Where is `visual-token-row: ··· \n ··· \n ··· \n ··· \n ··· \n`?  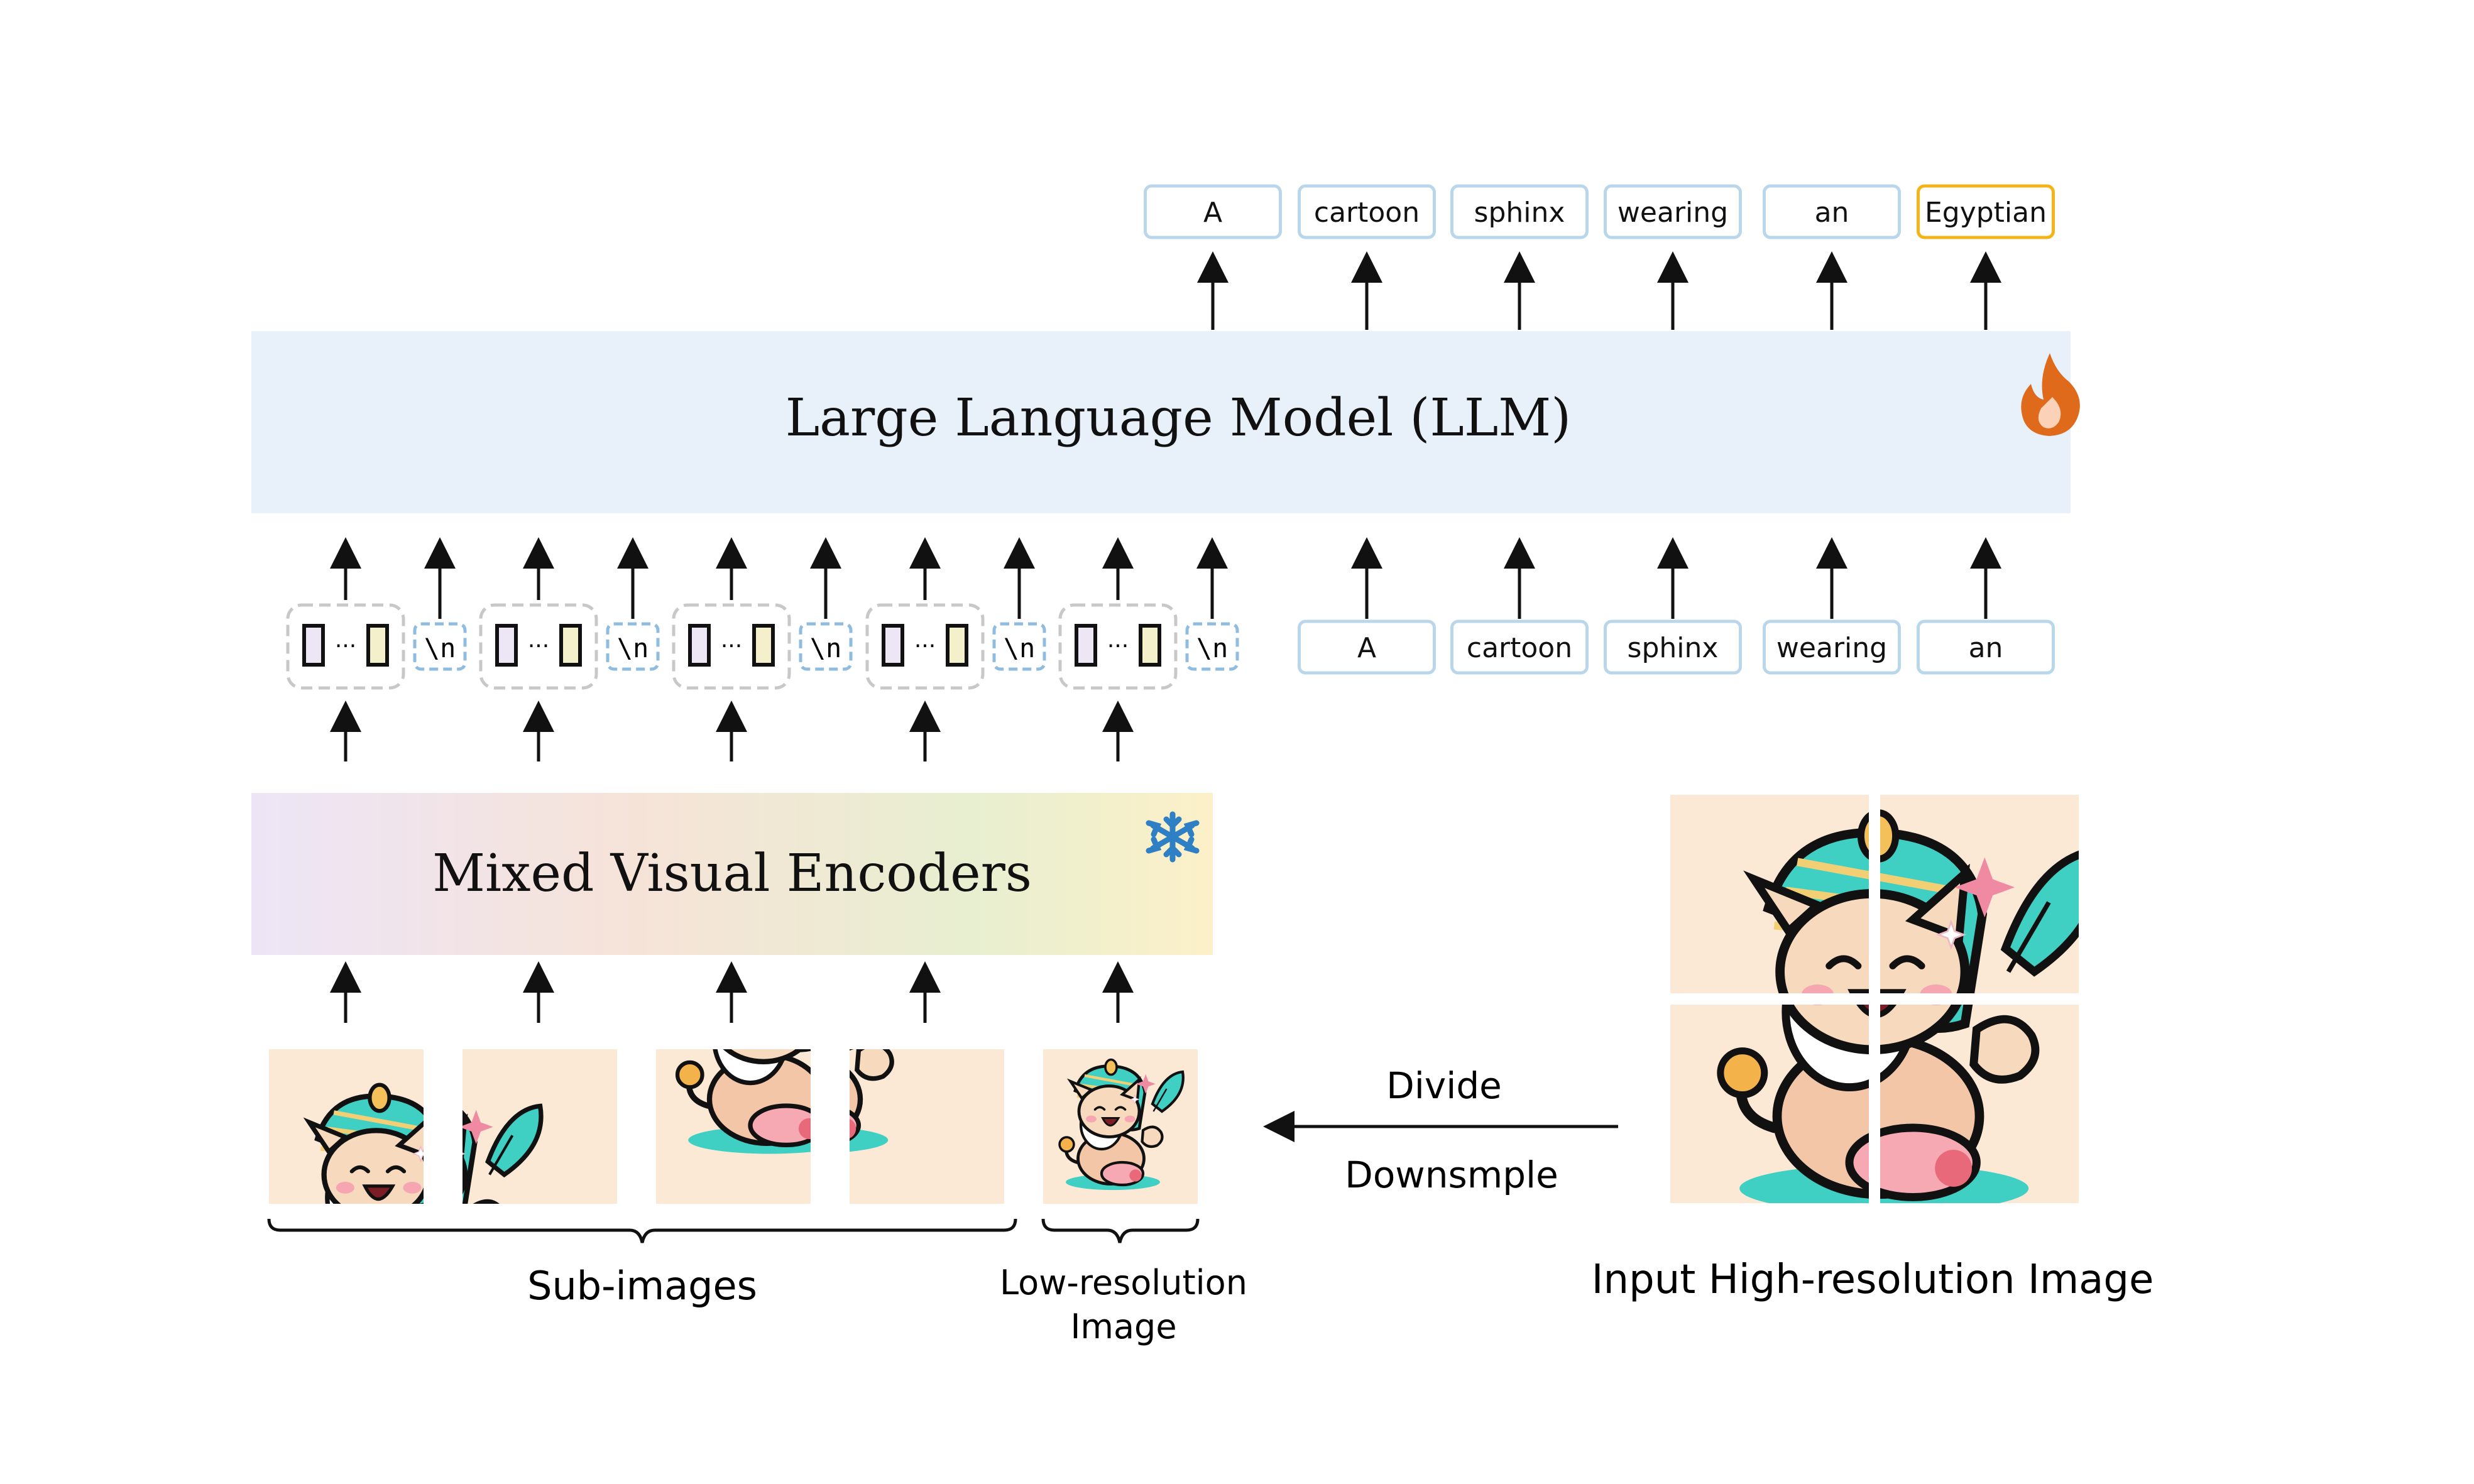 visual-token-row: ··· \n ··· \n ··· \n ··· \n ··· \n is located at coordinates (762, 646).